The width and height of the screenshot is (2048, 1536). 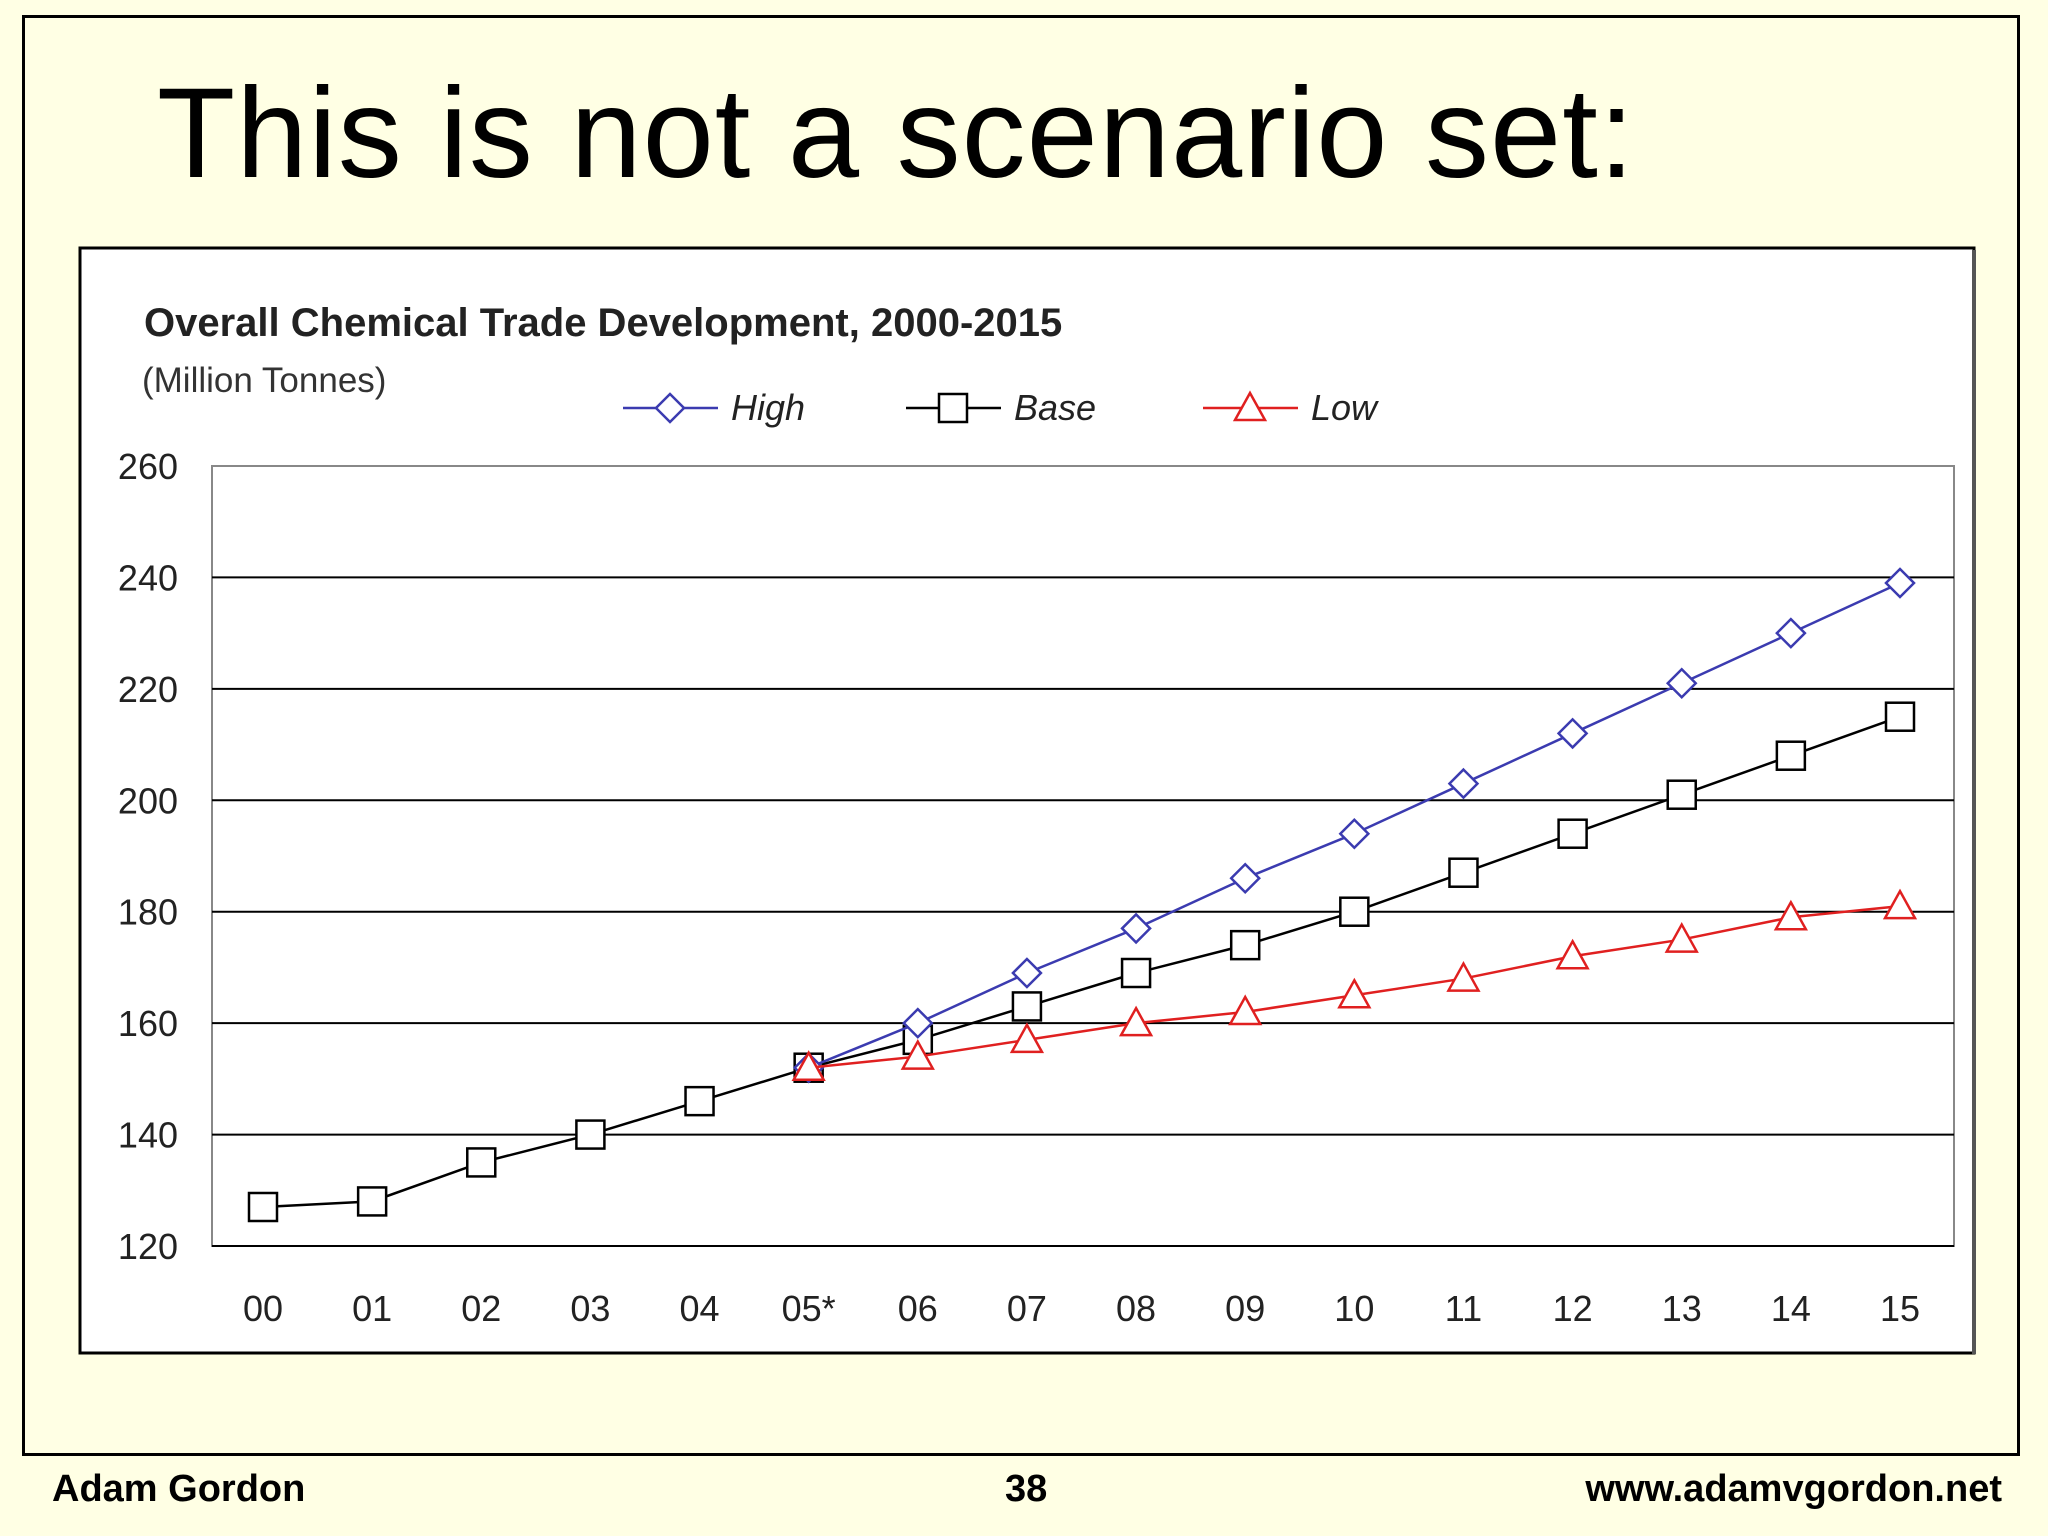 What do you see at coordinates (1793, 1489) in the screenshot?
I see `footer-website: www.adamvgordon.net` at bounding box center [1793, 1489].